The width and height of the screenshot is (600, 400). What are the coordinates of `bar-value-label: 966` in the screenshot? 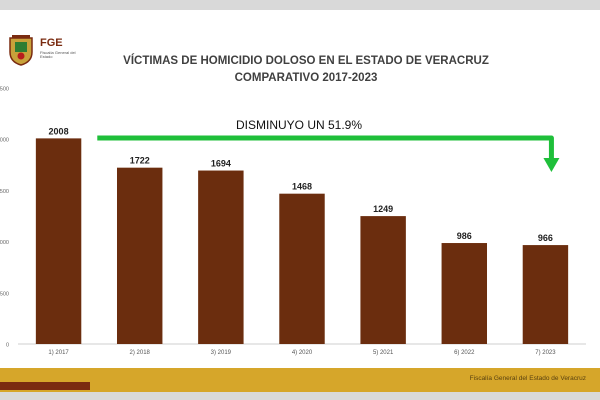 It's located at (545, 238).